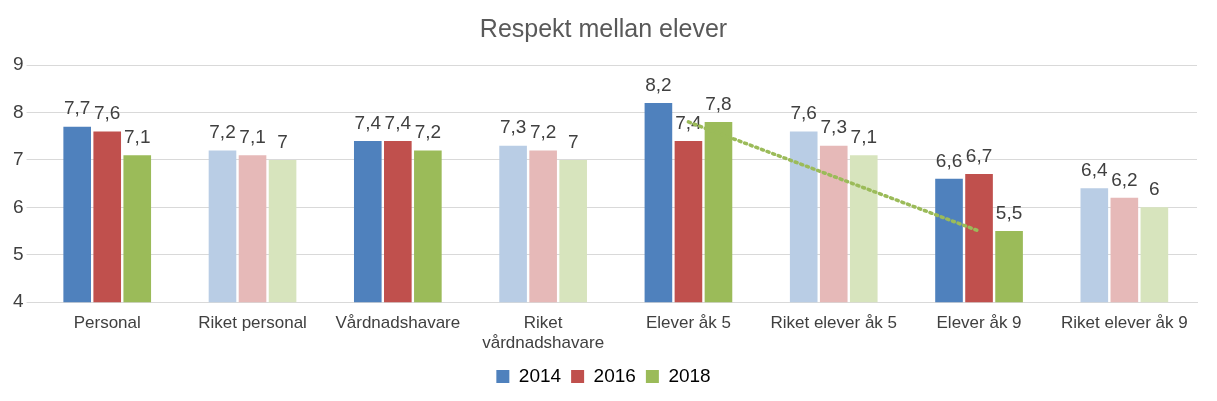  What do you see at coordinates (1124, 323) in the screenshot?
I see `x-tick-label: Riket elever åk 9` at bounding box center [1124, 323].